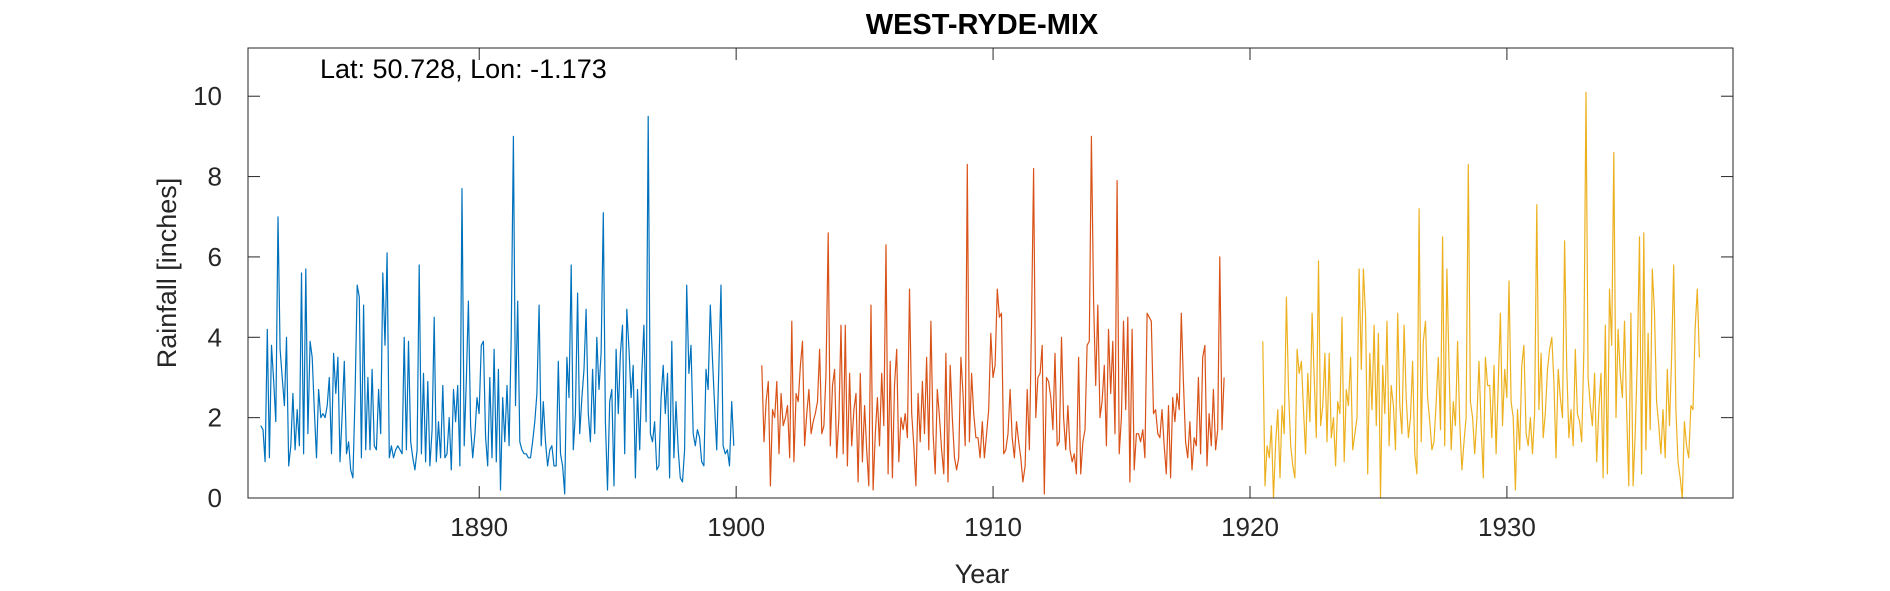  I want to click on y-tick-label: 2, so click(215, 418).